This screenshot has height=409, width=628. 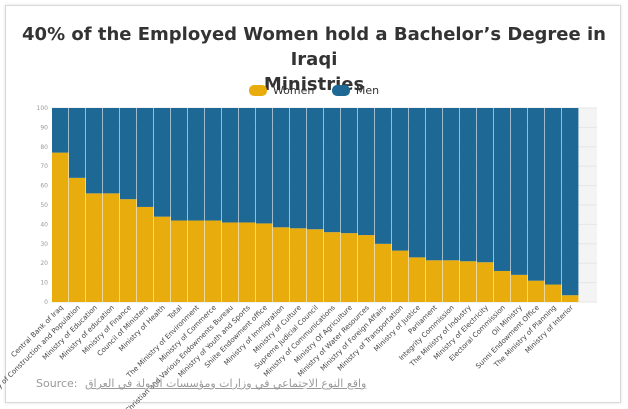 I want to click on y-tick-label: 70, so click(x=44, y=166).